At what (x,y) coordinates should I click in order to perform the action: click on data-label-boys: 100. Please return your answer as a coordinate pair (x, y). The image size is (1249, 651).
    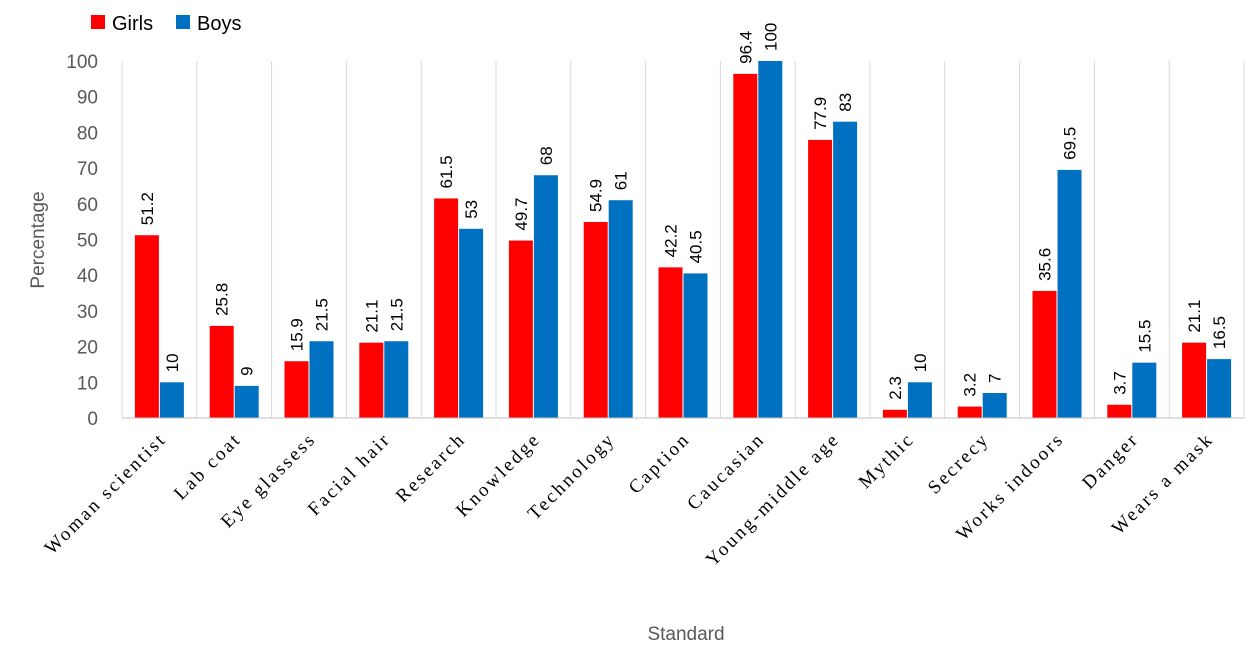
    Looking at the image, I should click on (770, 37).